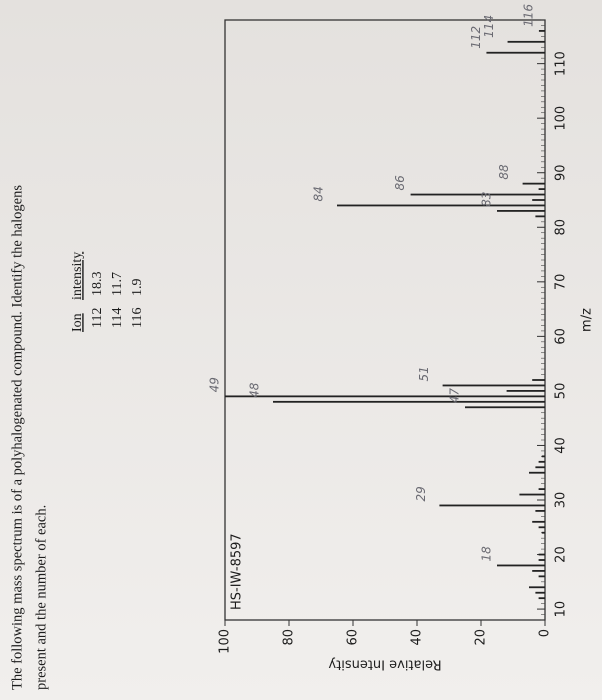 This screenshot has width=602, height=700. Describe the element at coordinates (545, 633) in the screenshot. I see `y-tick-label: 0` at that location.